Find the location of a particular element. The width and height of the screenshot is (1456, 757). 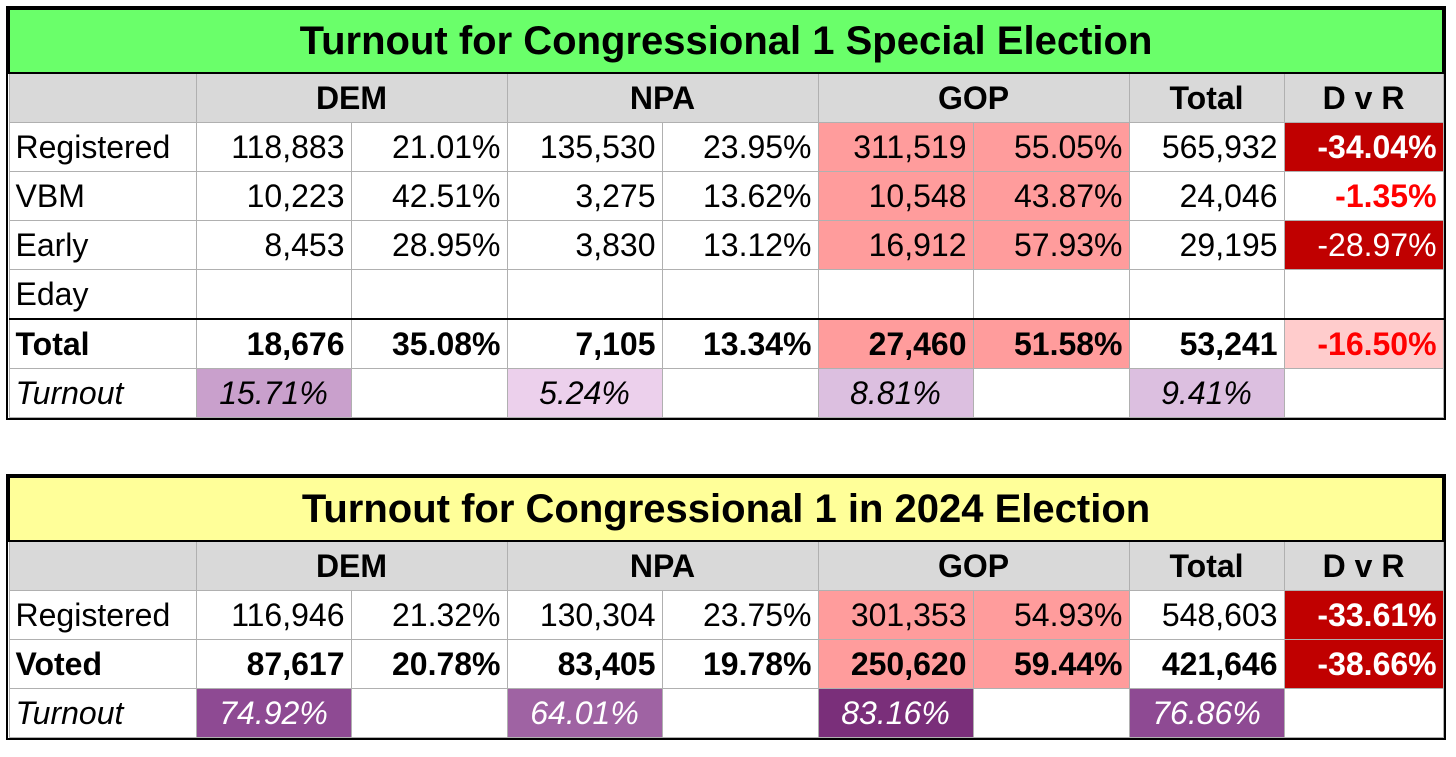

dem-count: 18,676 is located at coordinates (273, 343).